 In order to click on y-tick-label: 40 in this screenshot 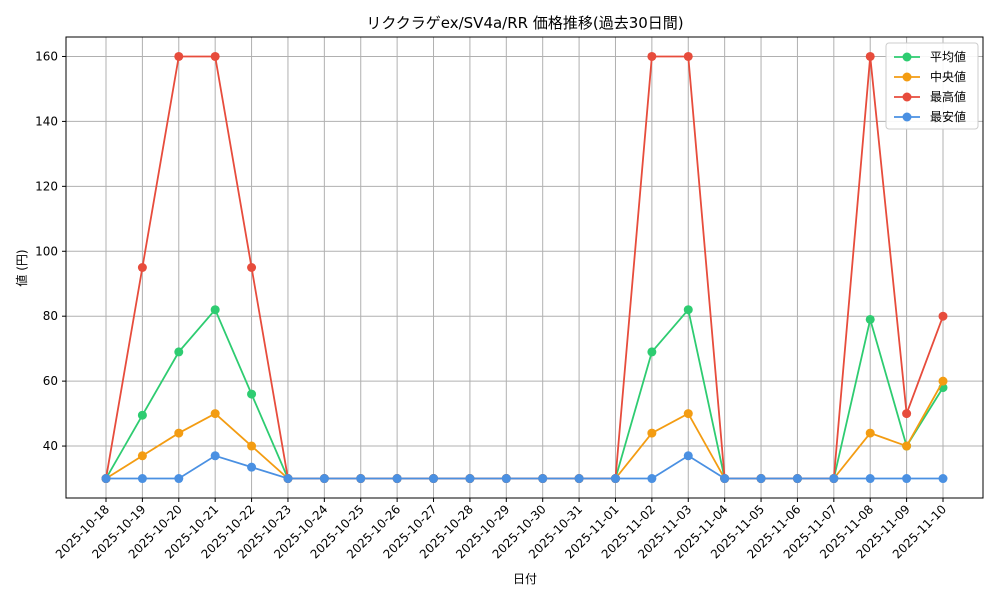, I will do `click(50, 446)`.